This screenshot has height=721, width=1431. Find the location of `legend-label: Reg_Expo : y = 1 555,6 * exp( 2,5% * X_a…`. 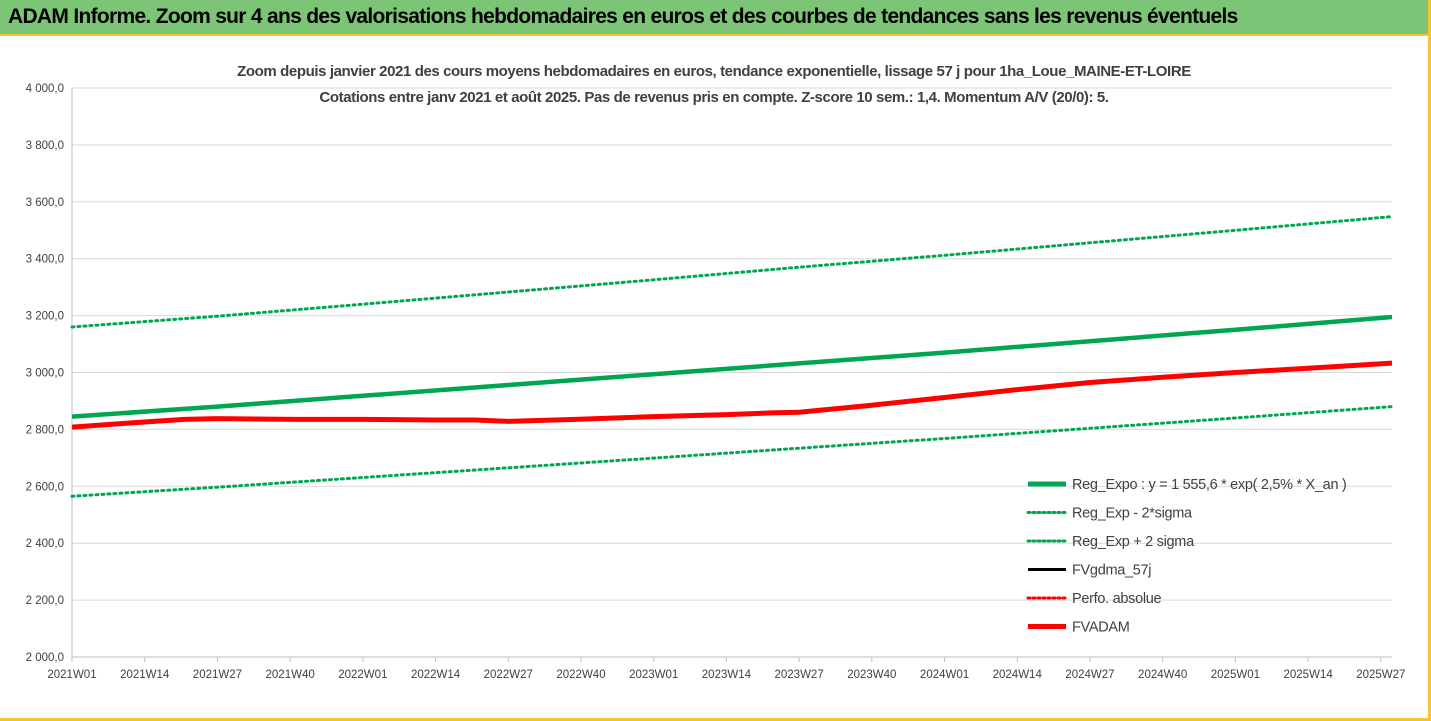

legend-label: Reg_Expo : y = 1 555,6 * exp( 2,5% * X_a… is located at coordinates (1209, 485).